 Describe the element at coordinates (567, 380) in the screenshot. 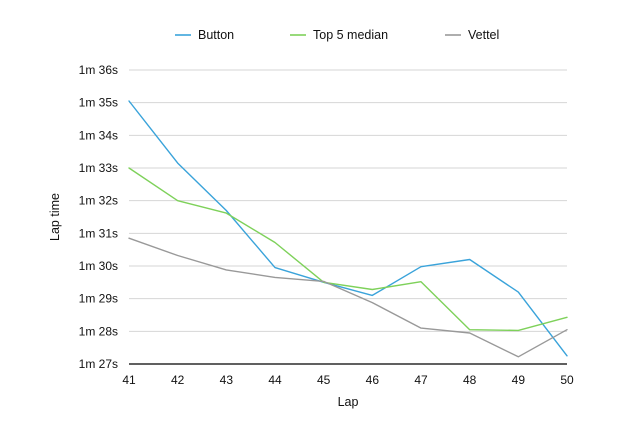

I see `x-tick-label: 50` at that location.